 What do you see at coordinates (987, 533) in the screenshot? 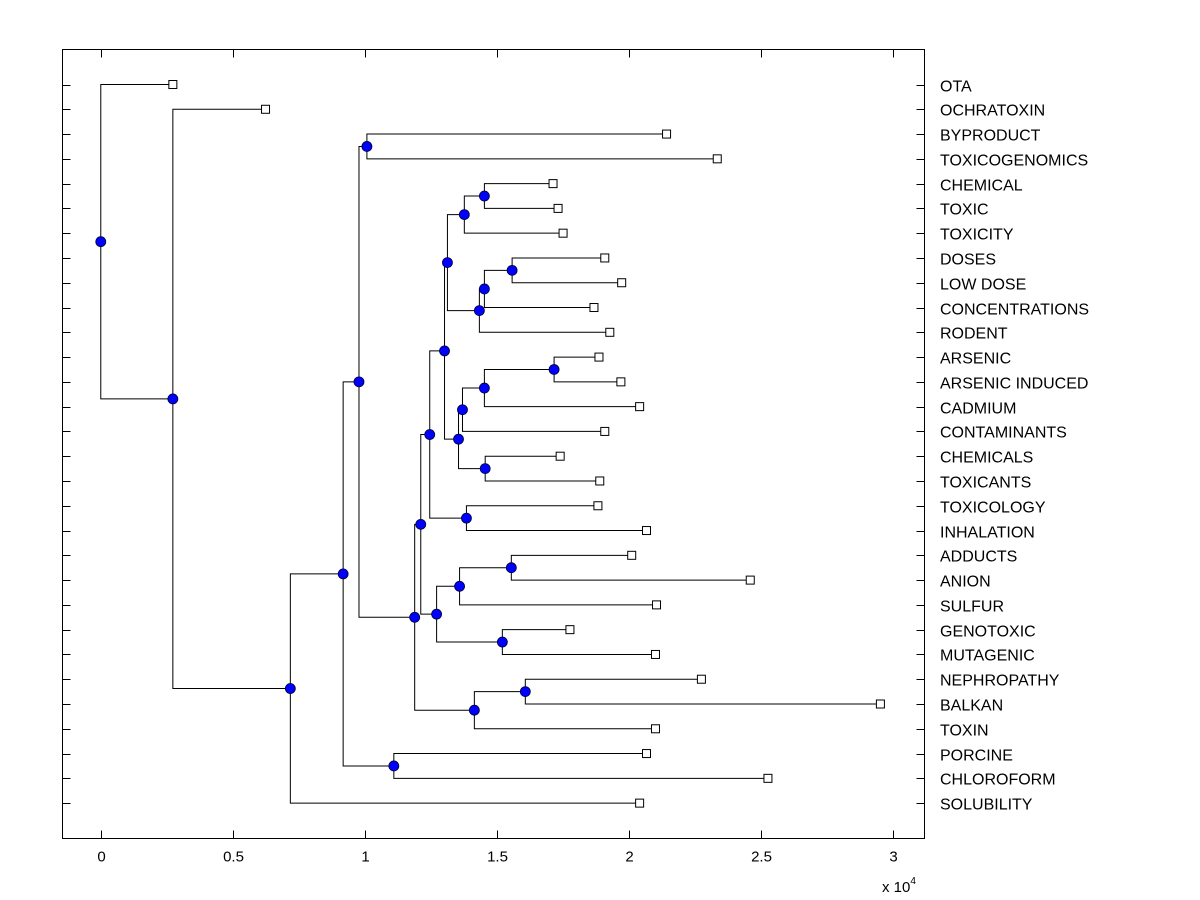
I see `leaf-label: INHALATION` at bounding box center [987, 533].